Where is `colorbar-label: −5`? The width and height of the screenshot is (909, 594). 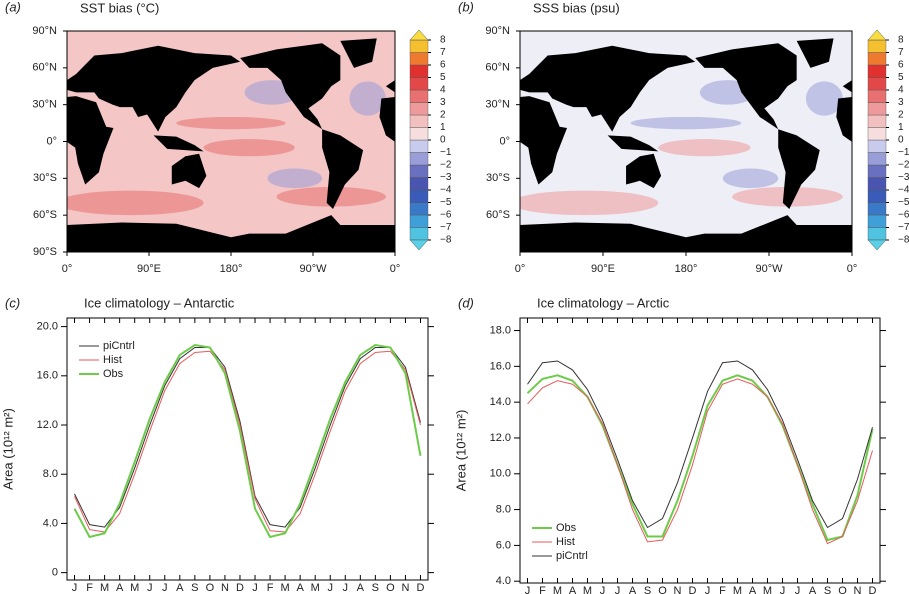 colorbar-label: −5 is located at coordinates (446, 202).